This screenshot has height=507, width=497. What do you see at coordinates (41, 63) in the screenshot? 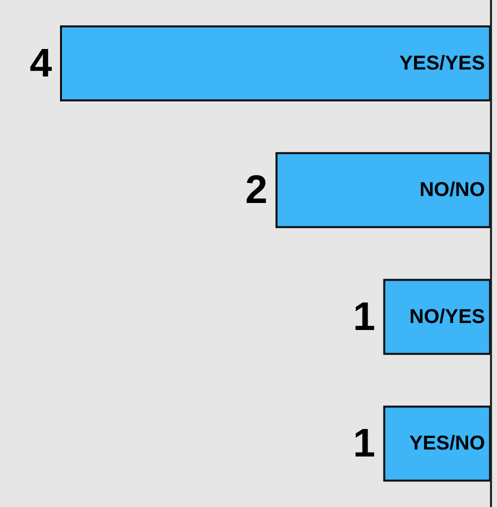
I see `data-label: 4` at bounding box center [41, 63].